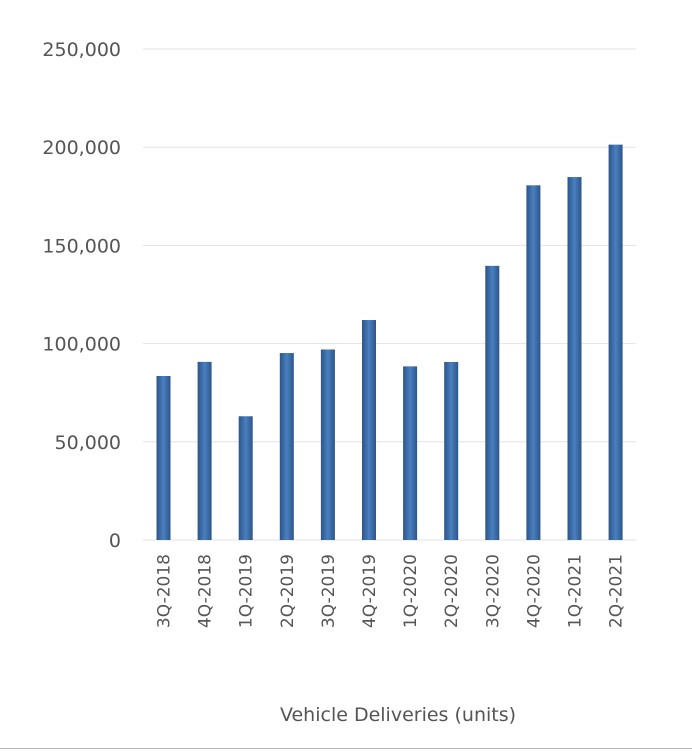 This screenshot has height=751, width=692. What do you see at coordinates (410, 453) in the screenshot?
I see `bar-1Q-2020` at bounding box center [410, 453].